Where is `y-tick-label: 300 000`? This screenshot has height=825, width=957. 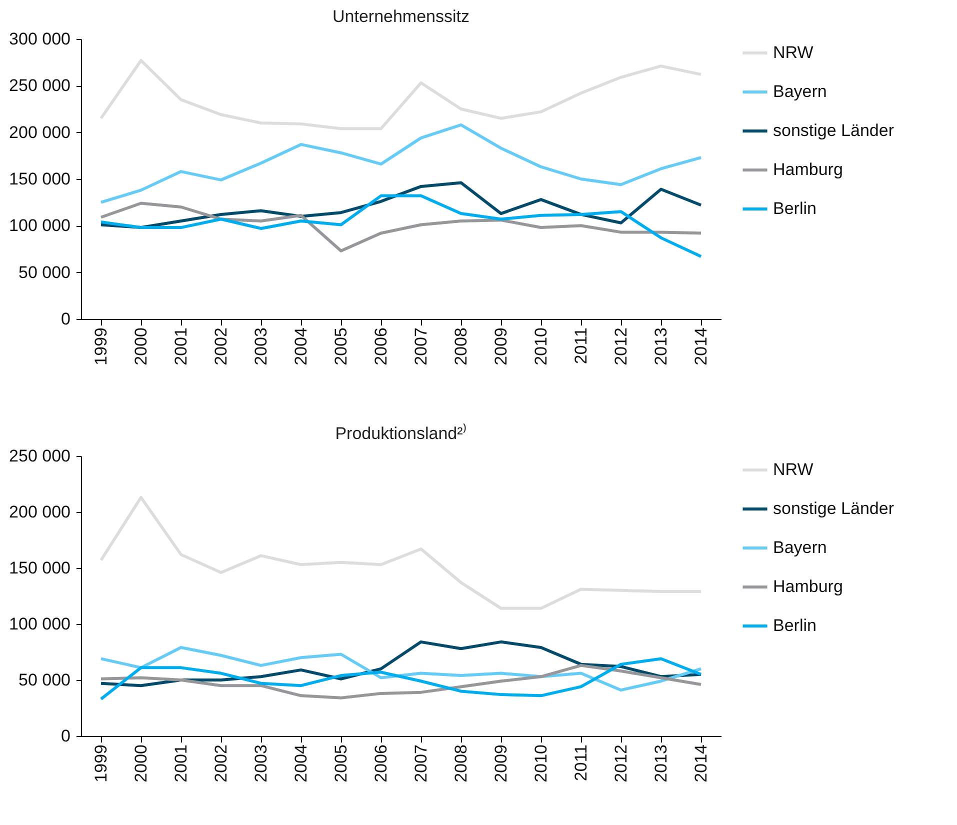 y-tick-label: 300 000 is located at coordinates (39, 39).